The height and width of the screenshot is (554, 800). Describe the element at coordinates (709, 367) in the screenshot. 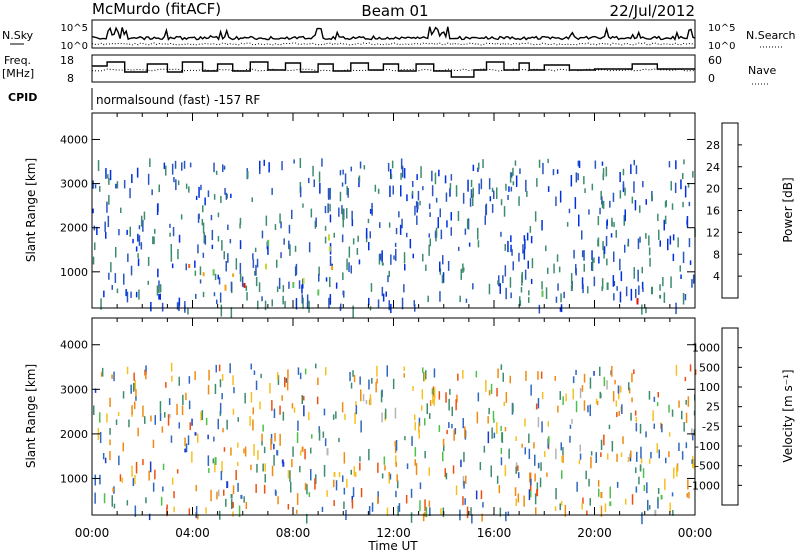

I see `colorbar-tick-label: 500` at that location.